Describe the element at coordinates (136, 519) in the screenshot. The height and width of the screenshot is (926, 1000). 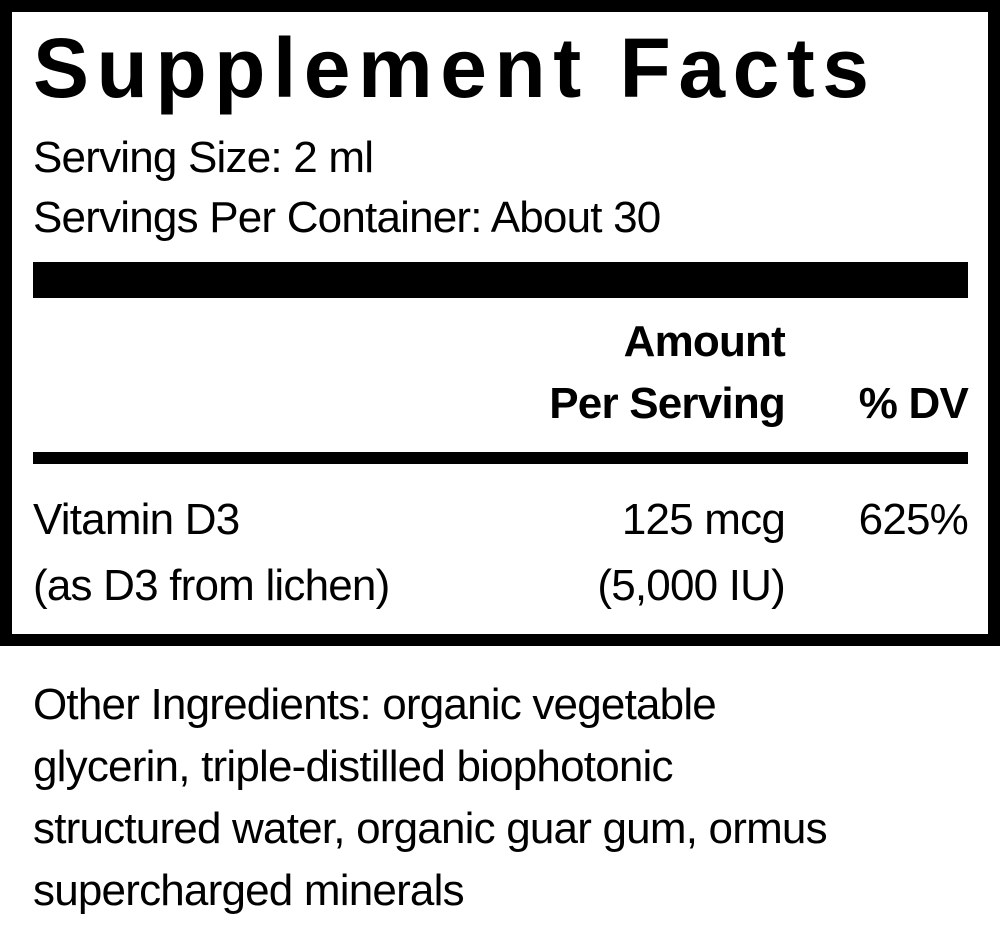
I see `nutrient-name: Vitamin D3` at that location.